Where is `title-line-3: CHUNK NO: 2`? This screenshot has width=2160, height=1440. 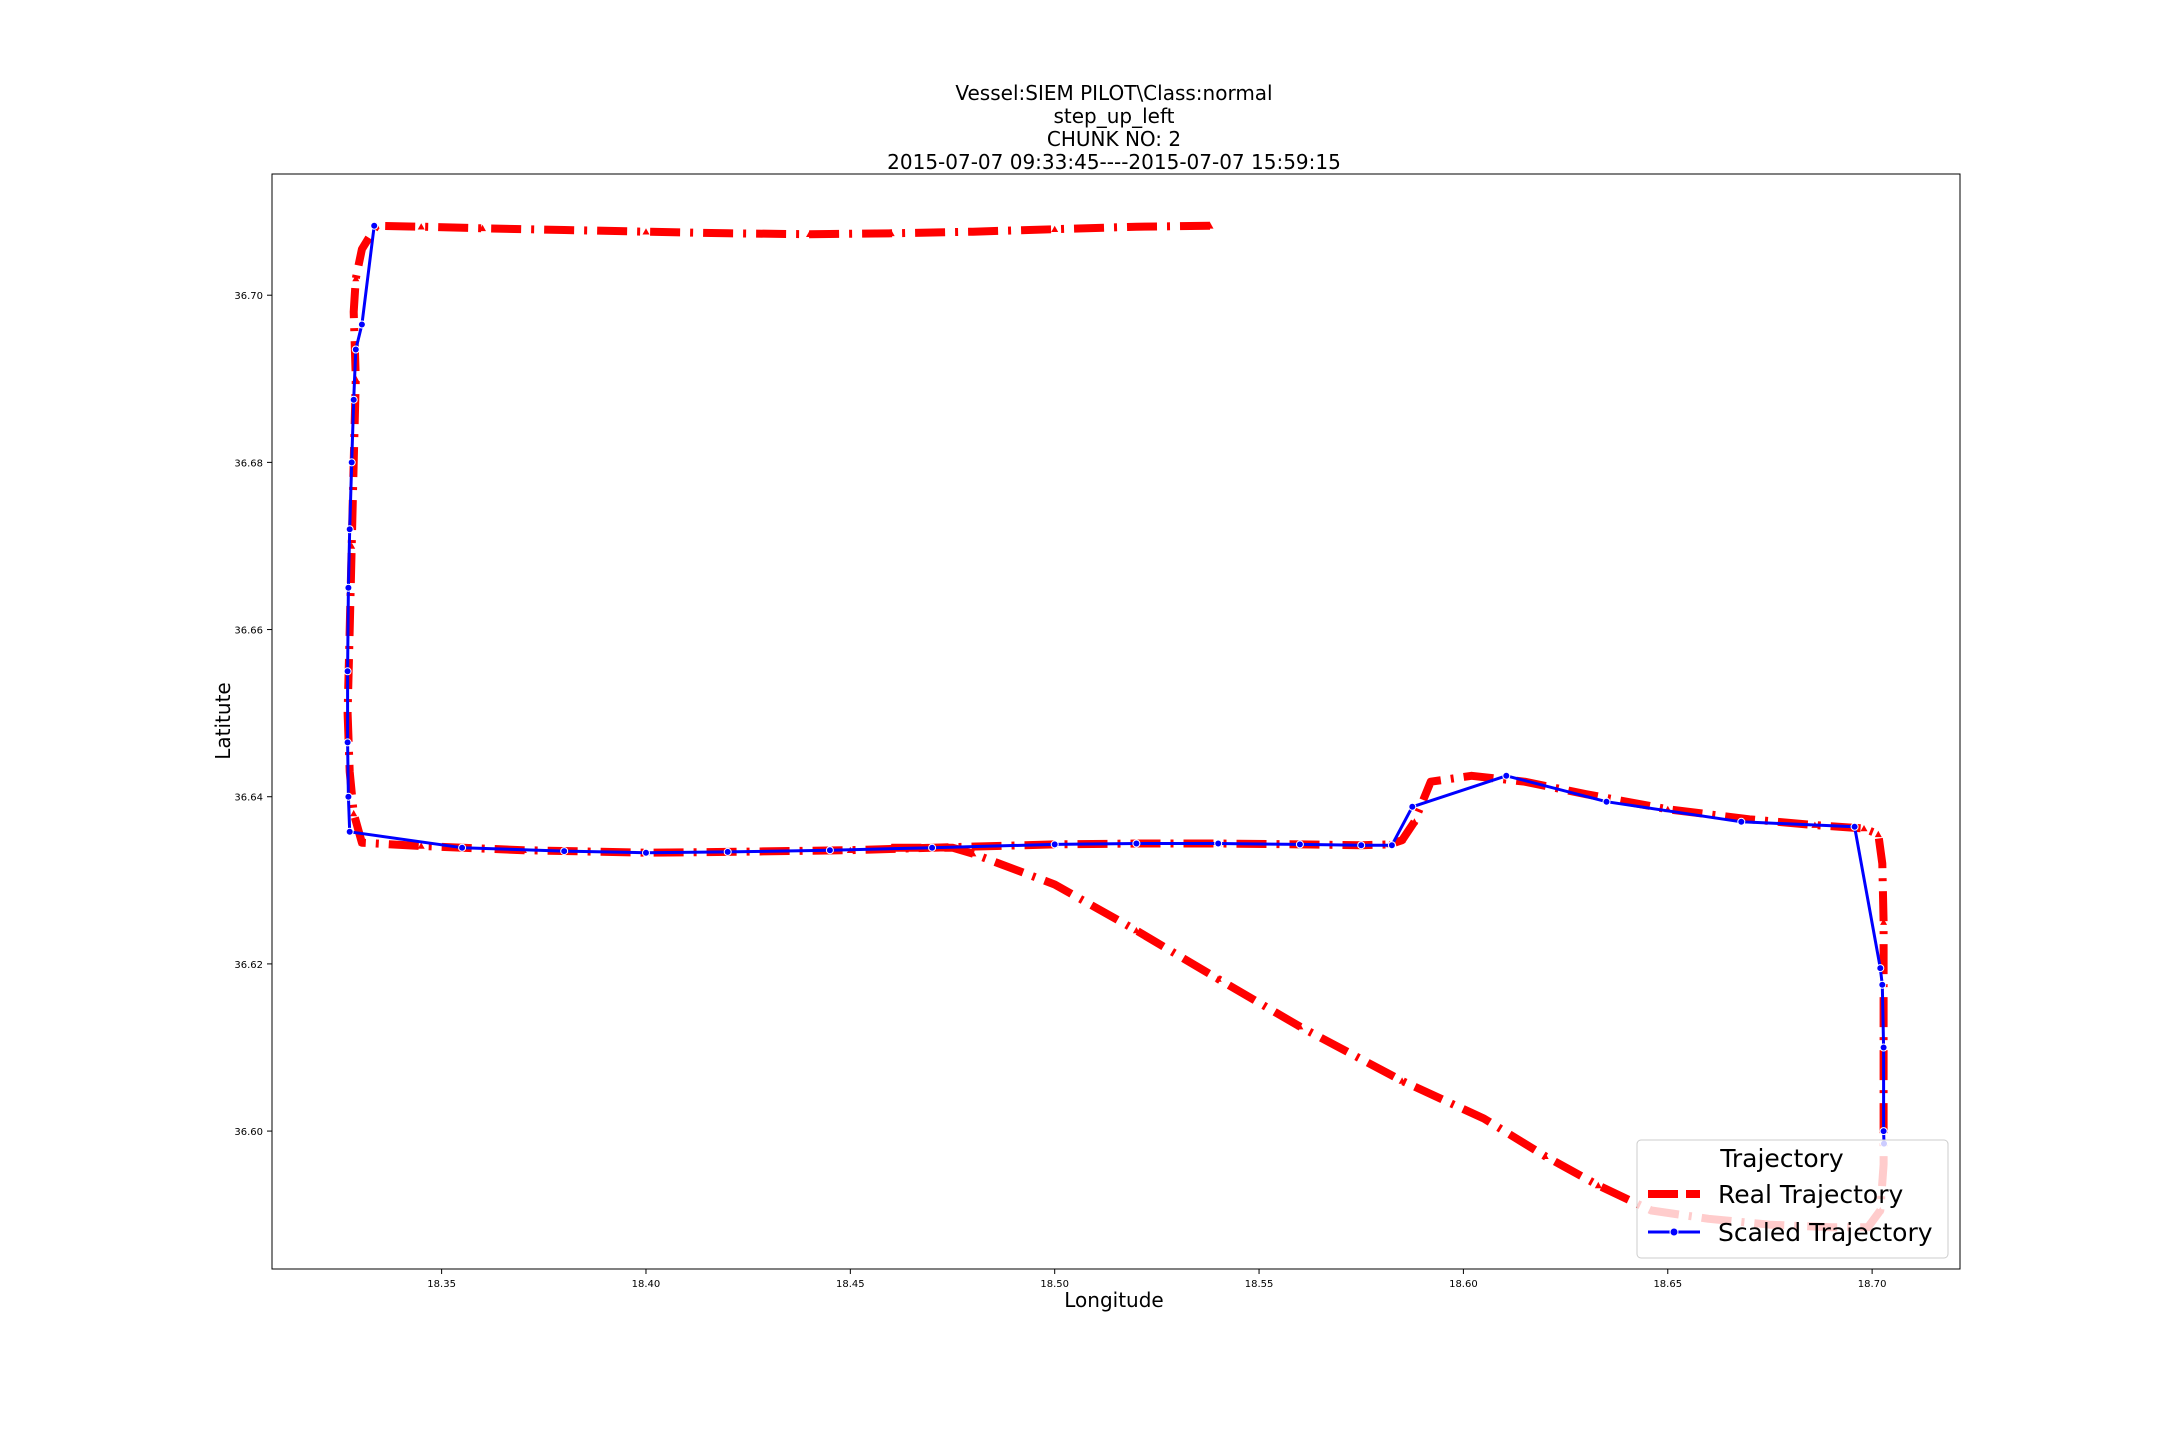
title-line-3: CHUNK NO: 2 is located at coordinates (1114, 139).